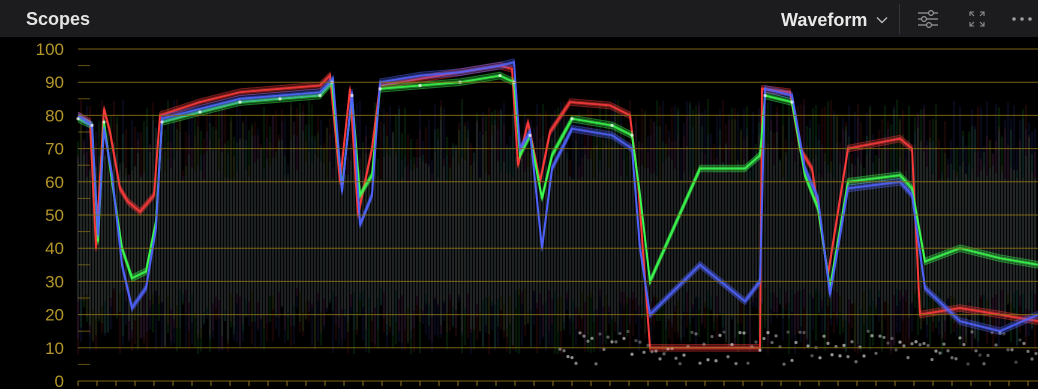 This screenshot has height=389, width=1038. Describe the element at coordinates (54, 248) in the screenshot. I see `scale-label: 40` at that location.